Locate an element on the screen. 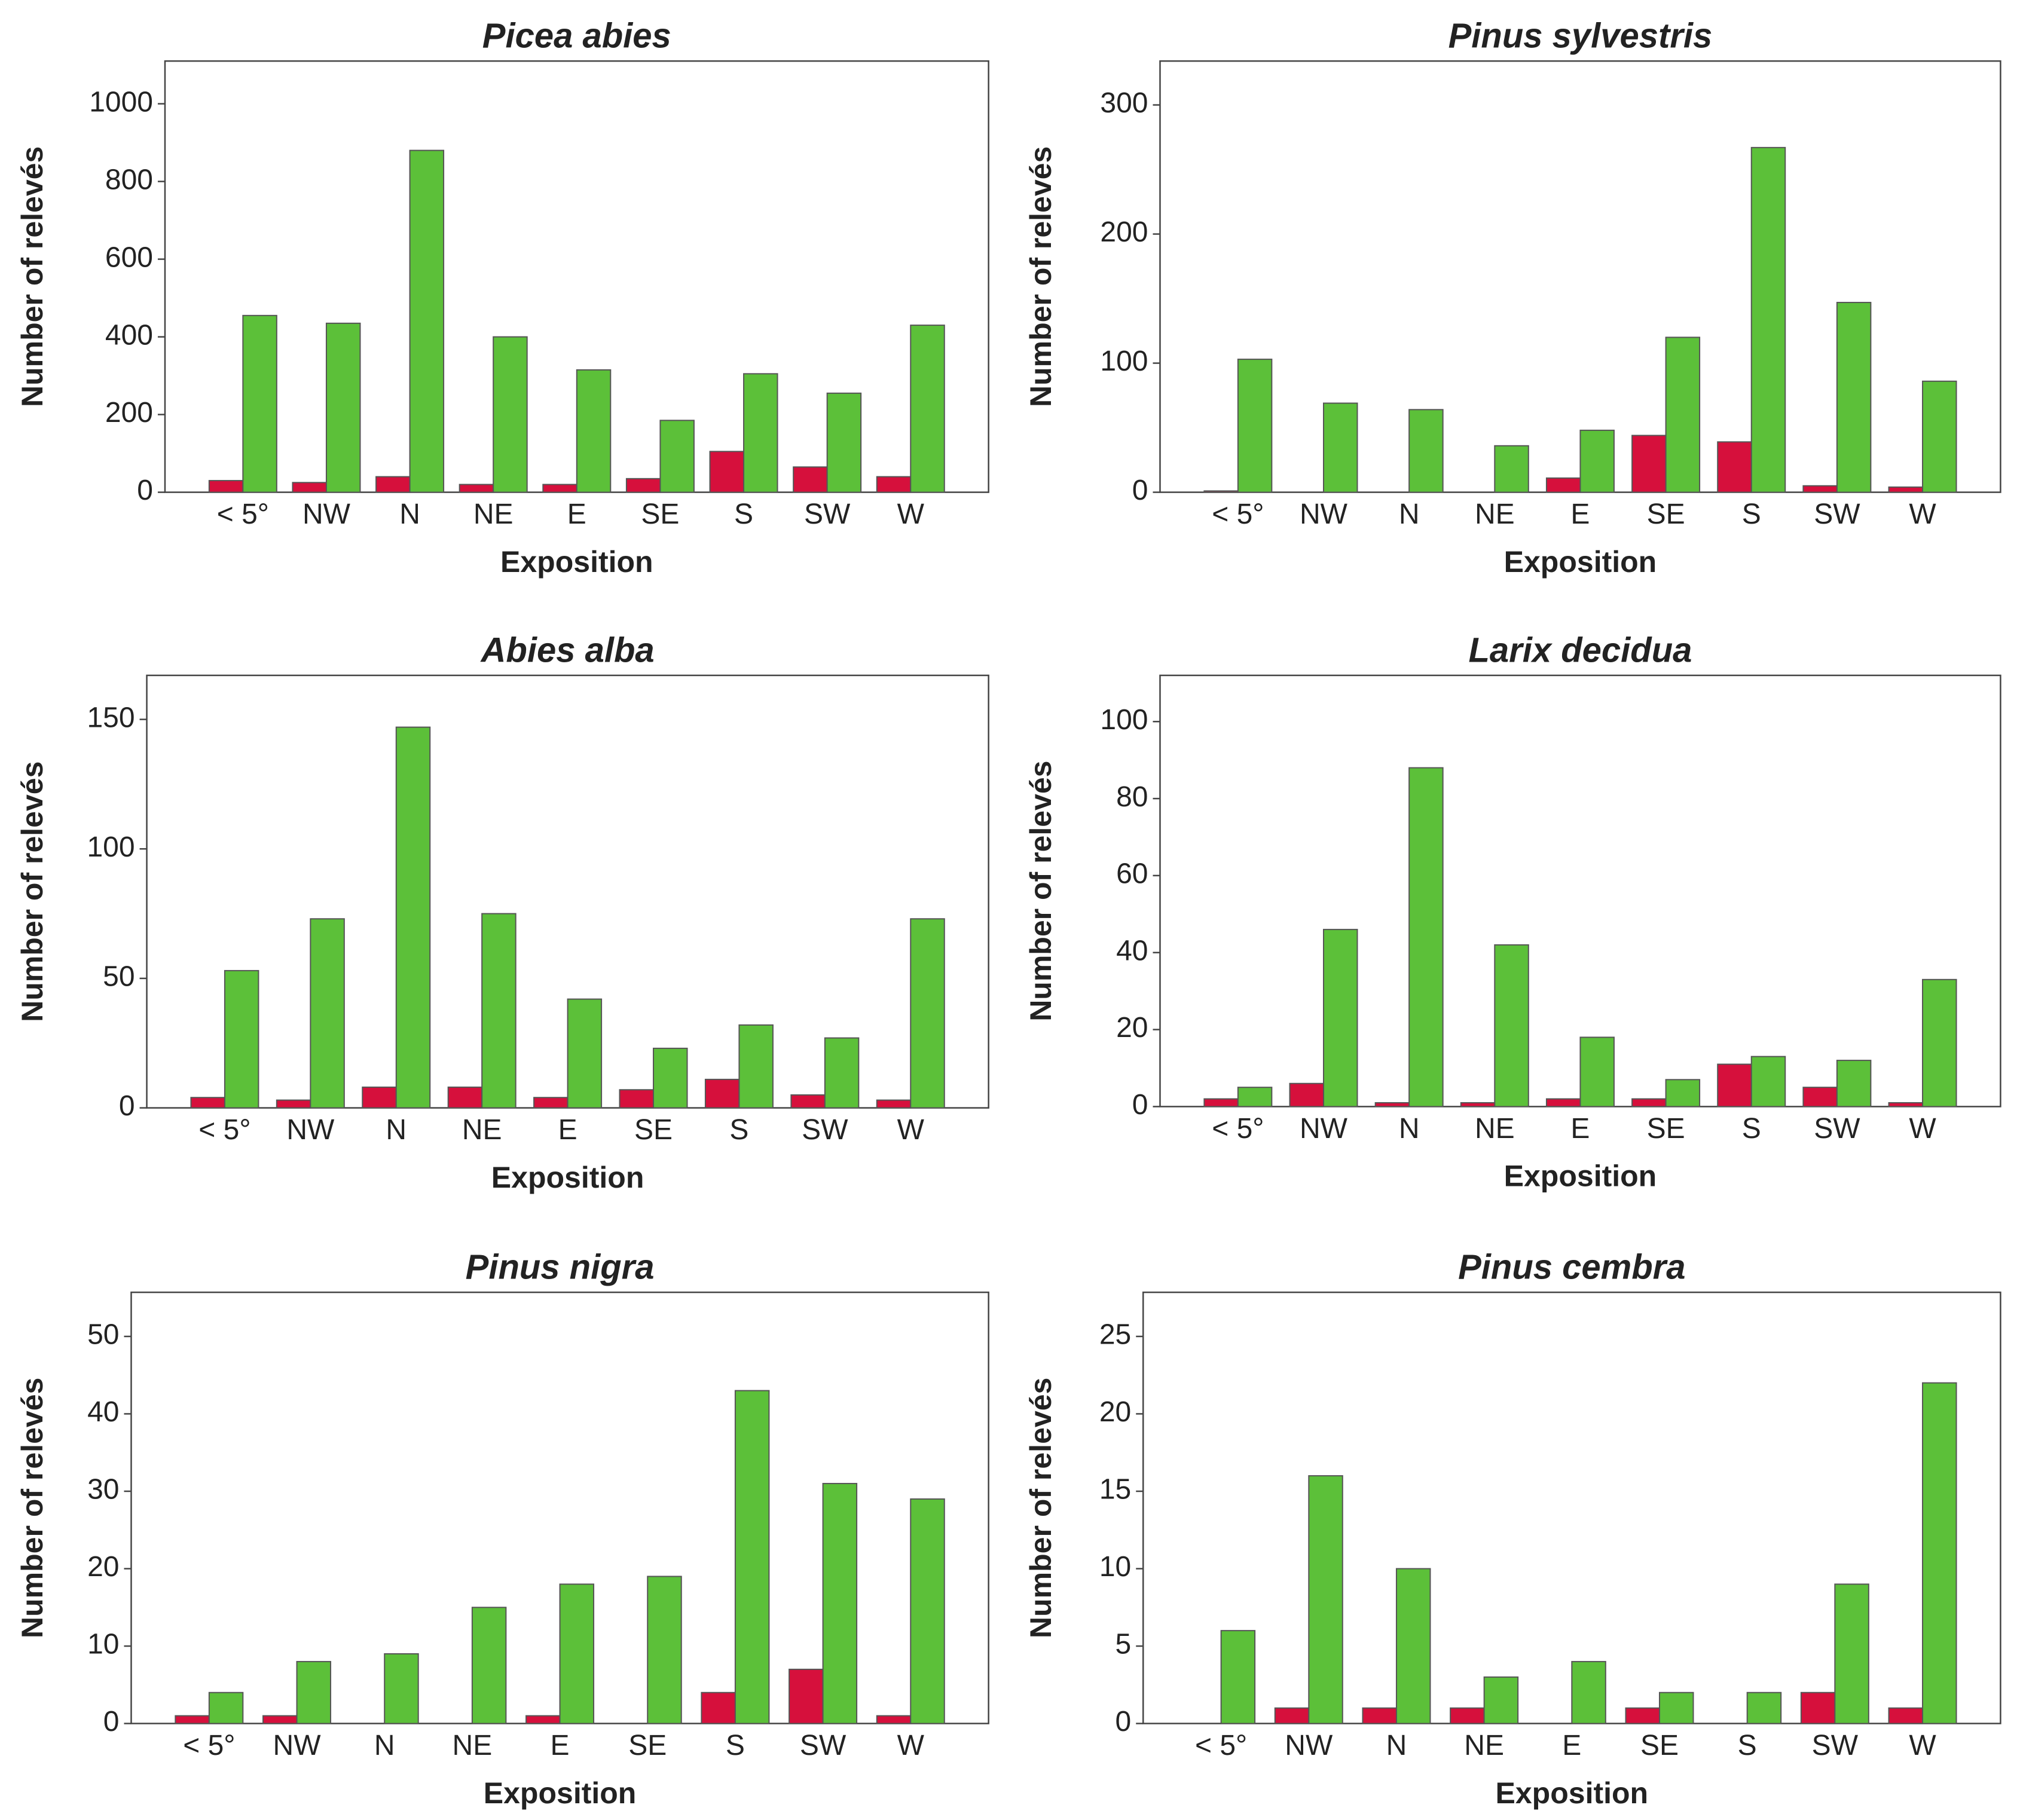  y-tick-label: 80 is located at coordinates (1132, 797).